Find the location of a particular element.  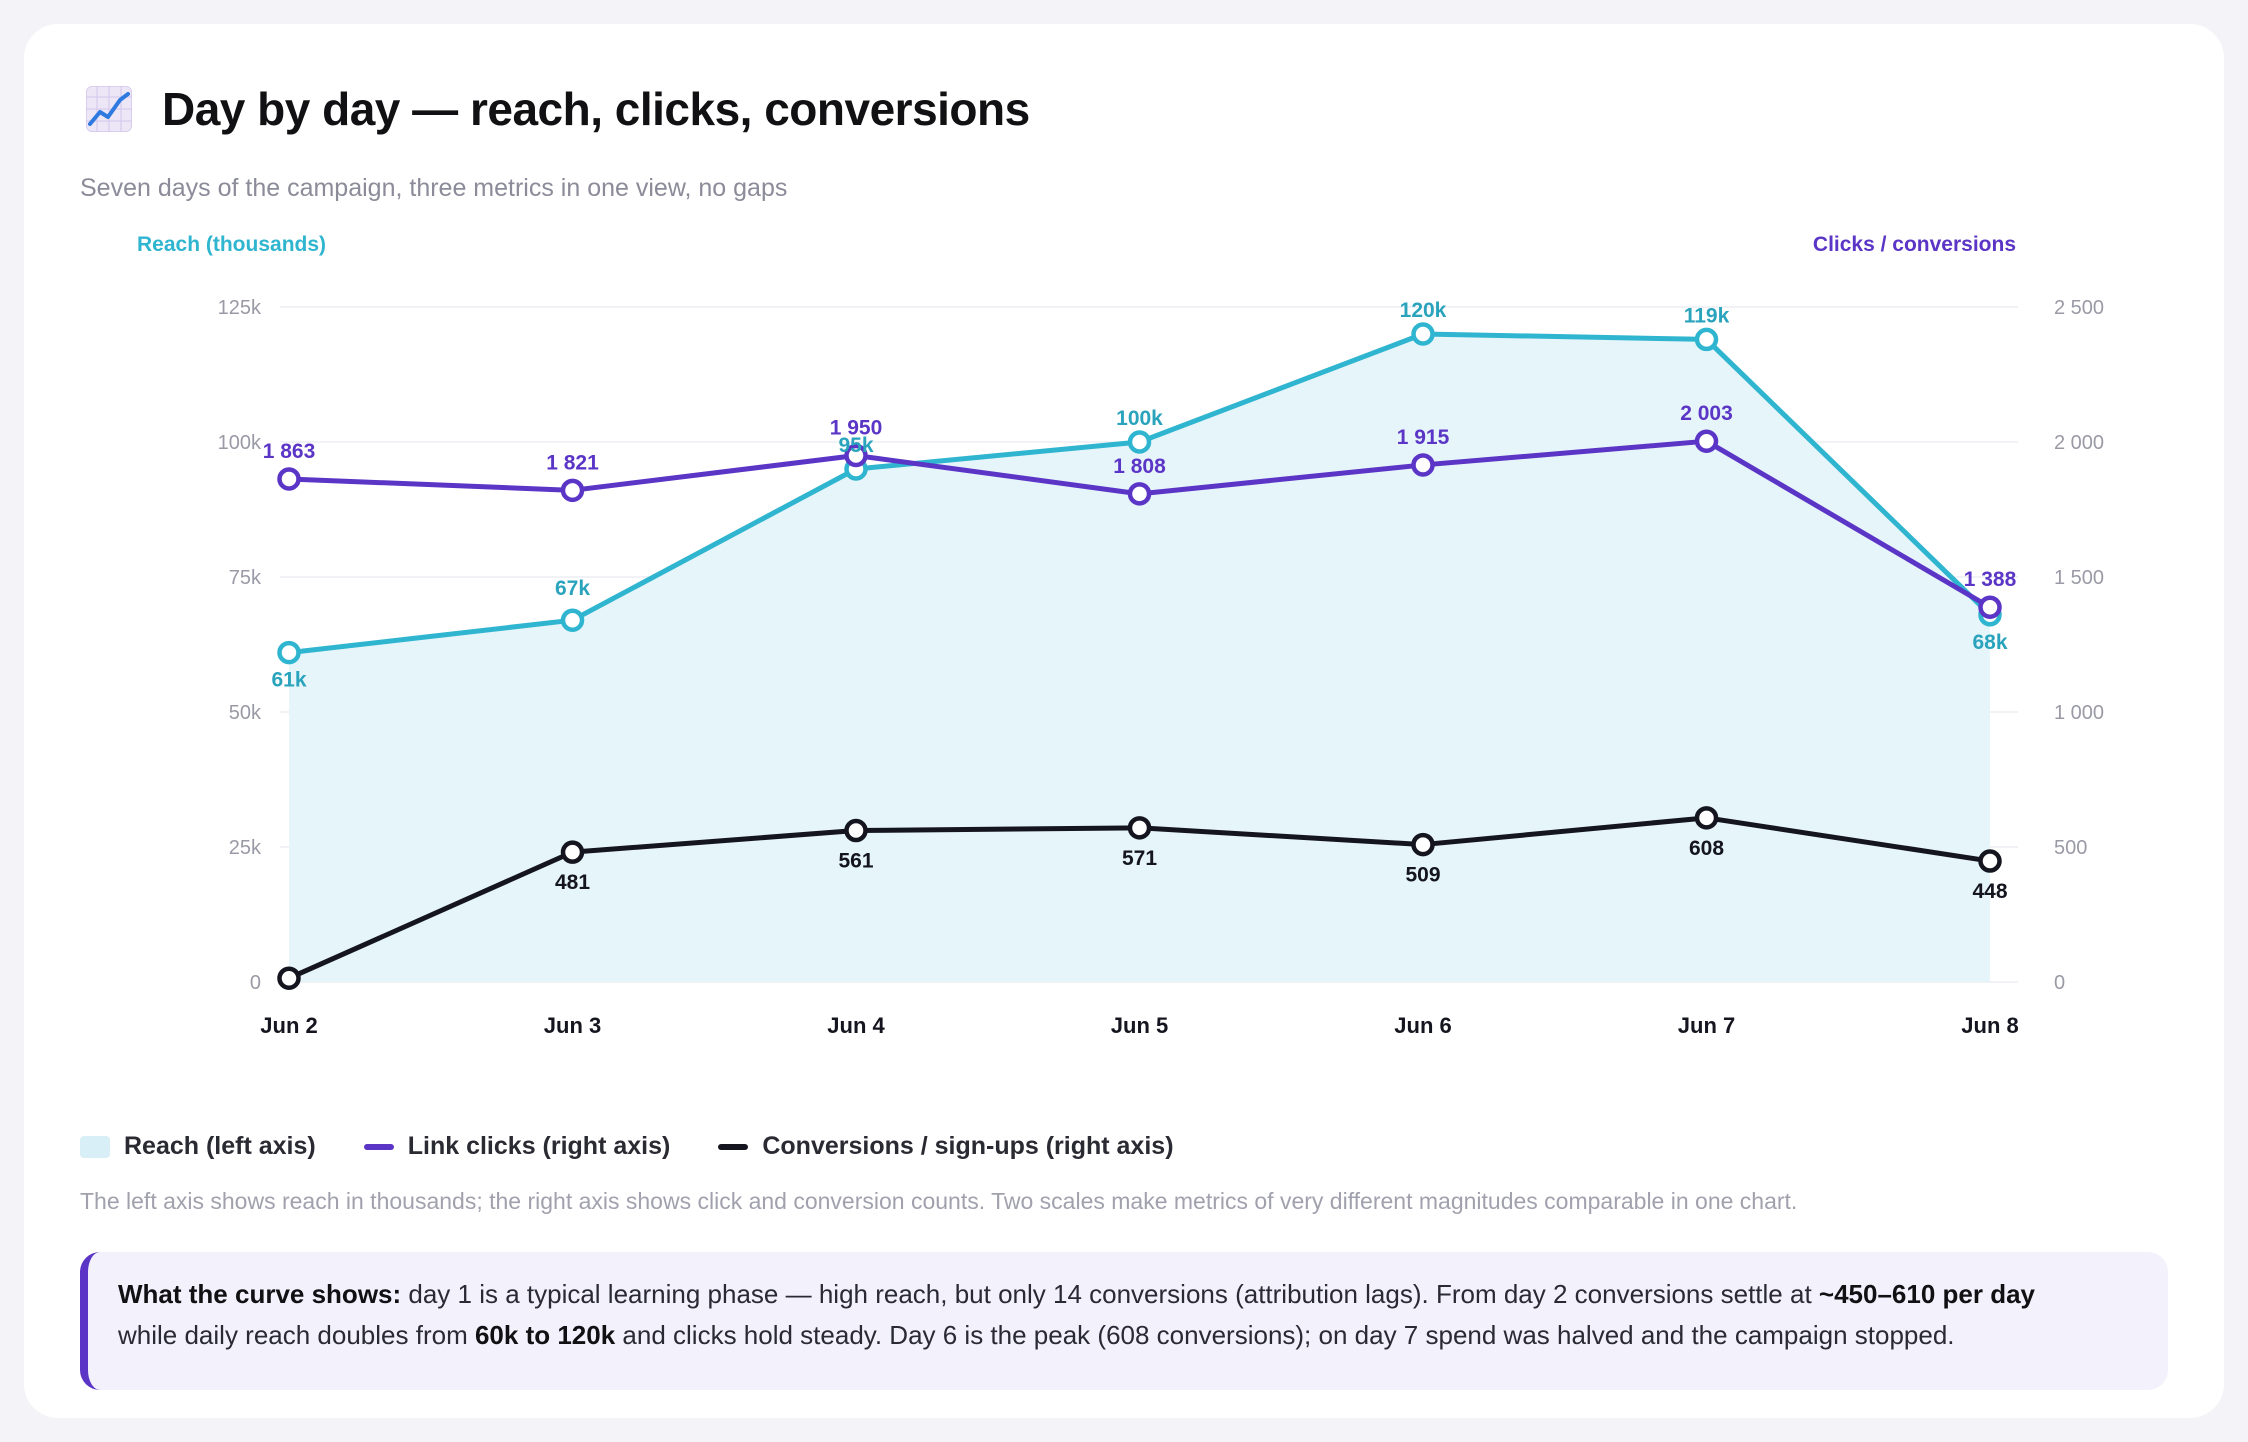

right-tick-label: 2 500 is located at coordinates (2079, 308).